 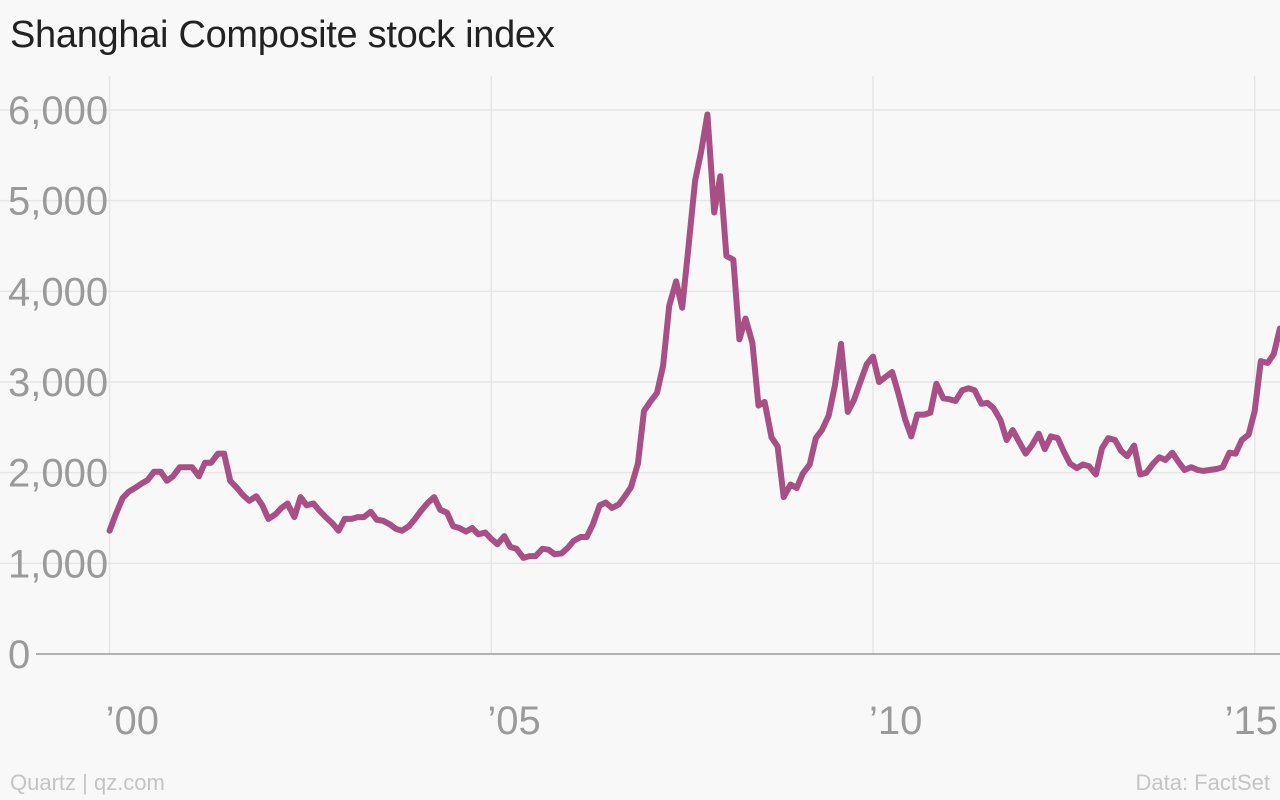 What do you see at coordinates (87, 782) in the screenshot?
I see `source-credit: Quartz | qz.com` at bounding box center [87, 782].